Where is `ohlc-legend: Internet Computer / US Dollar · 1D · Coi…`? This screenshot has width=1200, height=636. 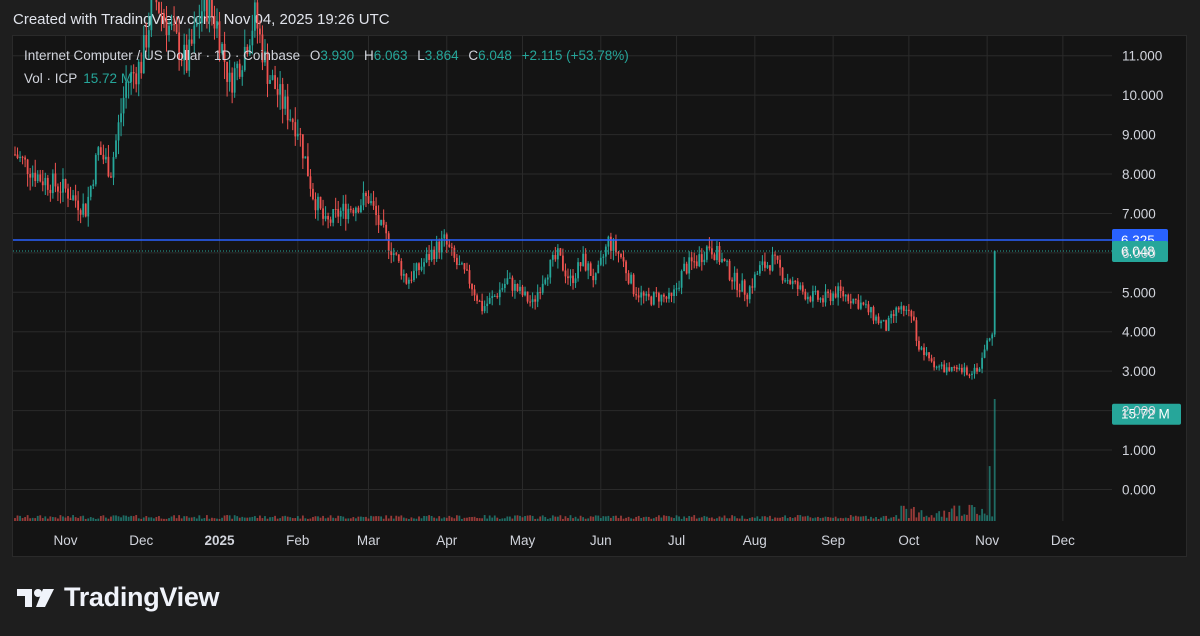
ohlc-legend: Internet Computer / US Dollar · 1D · Coi… is located at coordinates (326, 55).